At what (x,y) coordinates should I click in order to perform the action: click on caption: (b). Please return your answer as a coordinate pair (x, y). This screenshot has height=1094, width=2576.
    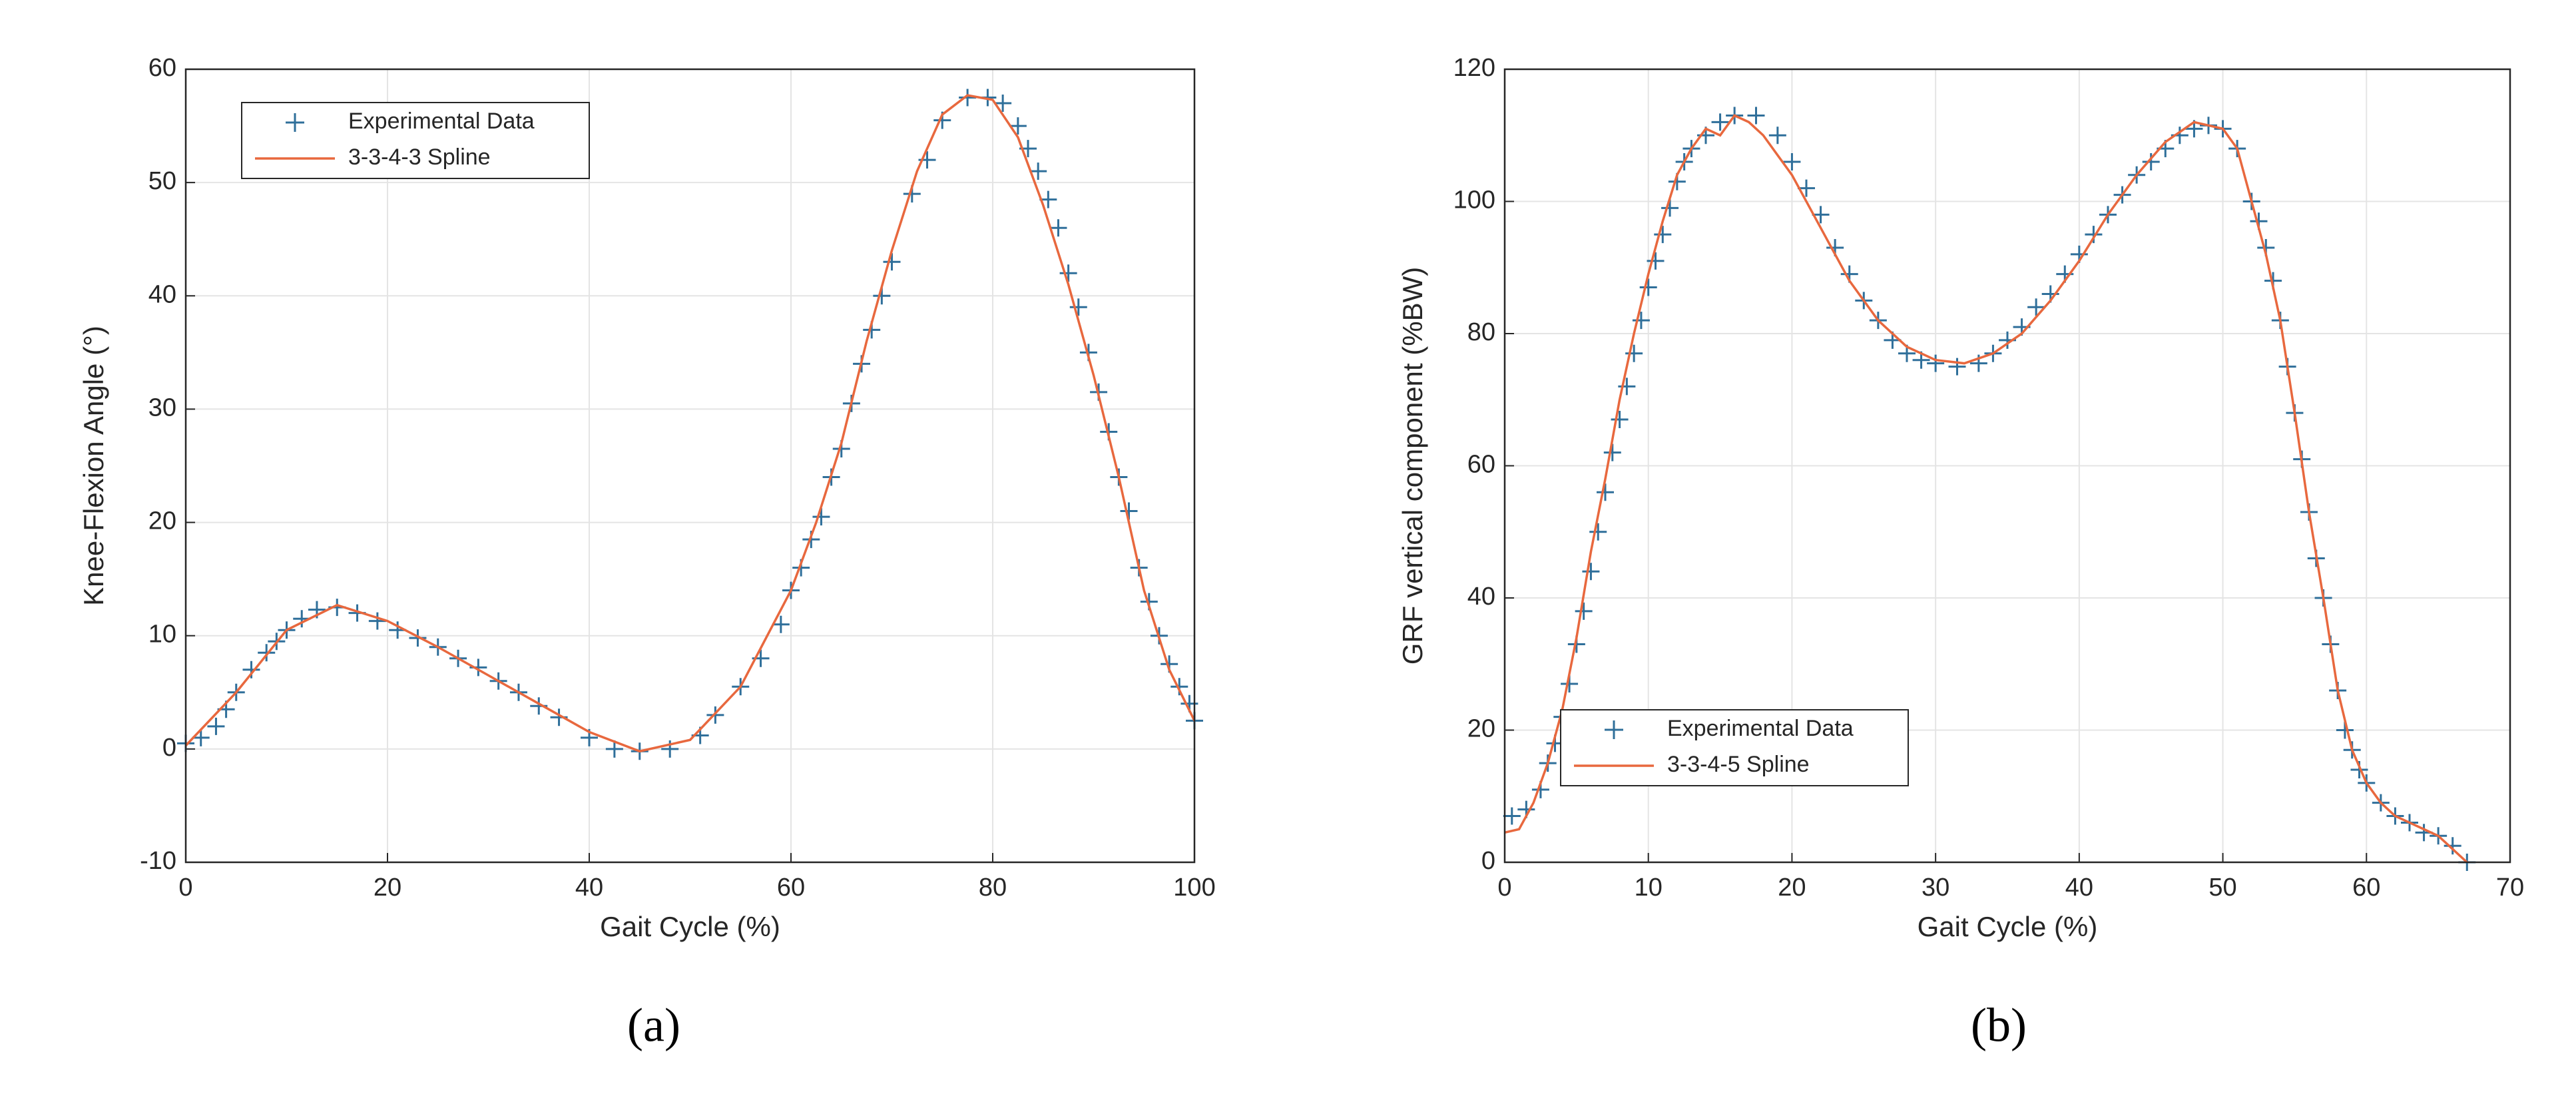
    Looking at the image, I should click on (1999, 1025).